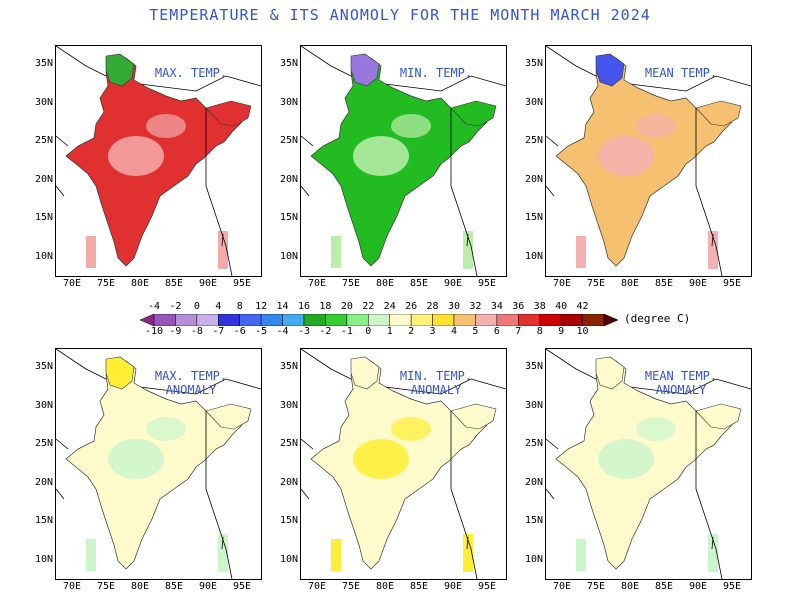 This screenshot has height=600, width=800. I want to click on panel-label: MEAN TEMP. ANOMALY, so click(681, 383).